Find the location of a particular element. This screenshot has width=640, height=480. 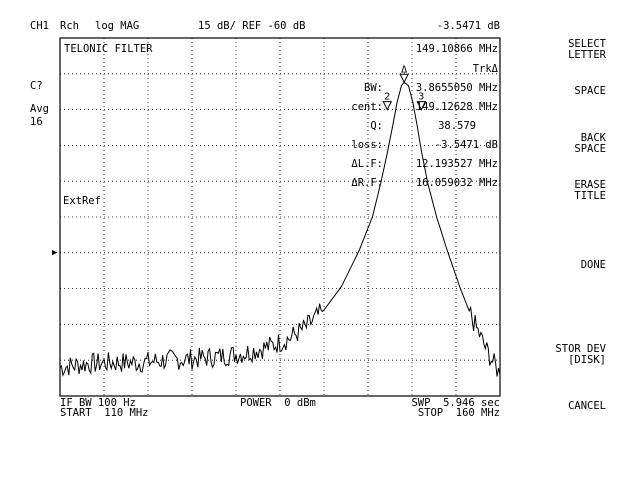

stat-label: cent: is located at coordinates (367, 107).